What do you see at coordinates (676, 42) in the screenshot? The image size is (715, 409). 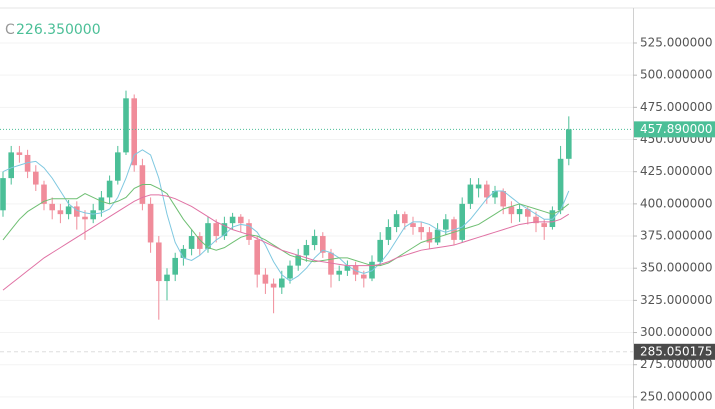 I see `y-tick-label: 525.000000` at bounding box center [676, 42].